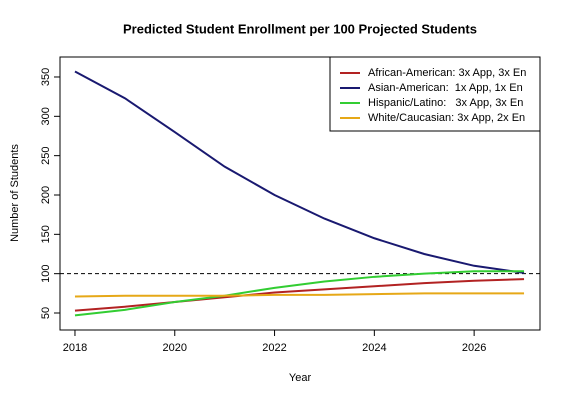  What do you see at coordinates (46, 195) in the screenshot?
I see `y-tick-label: 200` at bounding box center [46, 195].